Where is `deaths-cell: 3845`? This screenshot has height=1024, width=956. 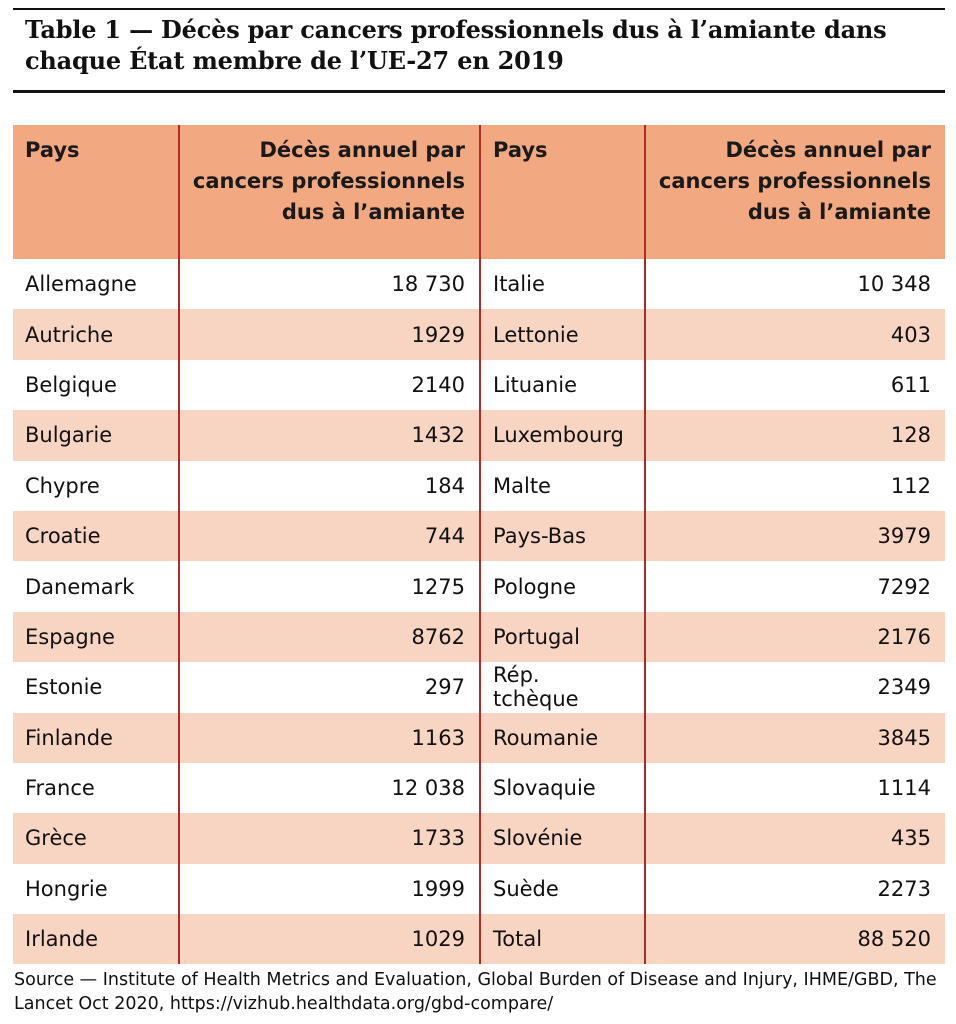 deaths-cell: 3845 is located at coordinates (795, 737).